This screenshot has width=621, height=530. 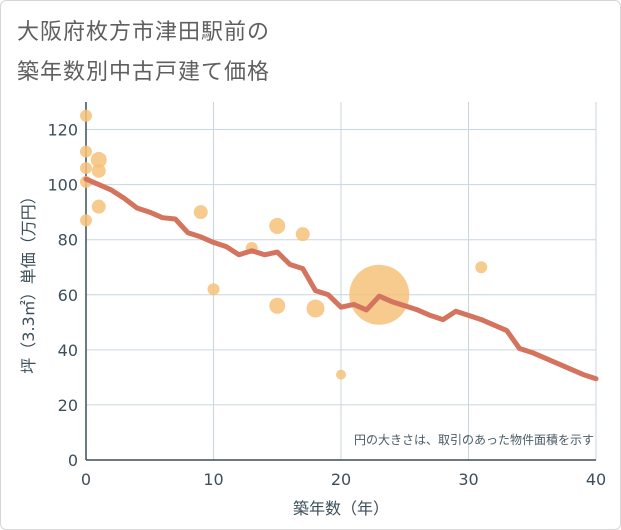 What do you see at coordinates (86, 479) in the screenshot?
I see `x-tick-label: 0` at bounding box center [86, 479].